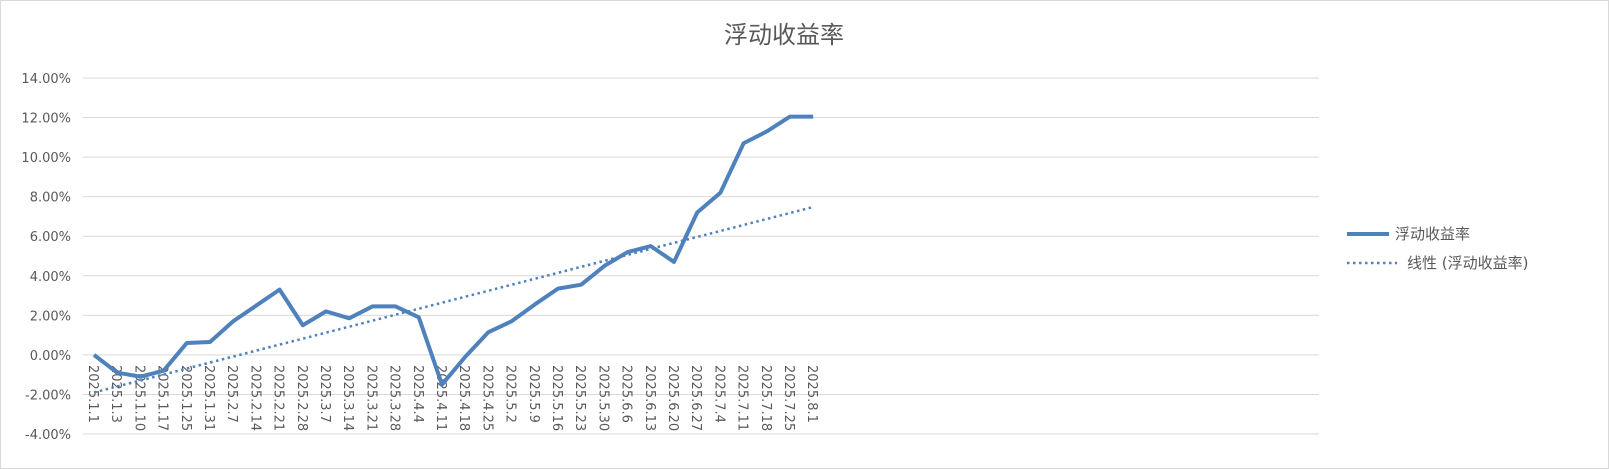 Image resolution: width=1609 pixels, height=469 pixels. Describe the element at coordinates (50, 277) in the screenshot. I see `y-tick-label: 4.00%` at that location.